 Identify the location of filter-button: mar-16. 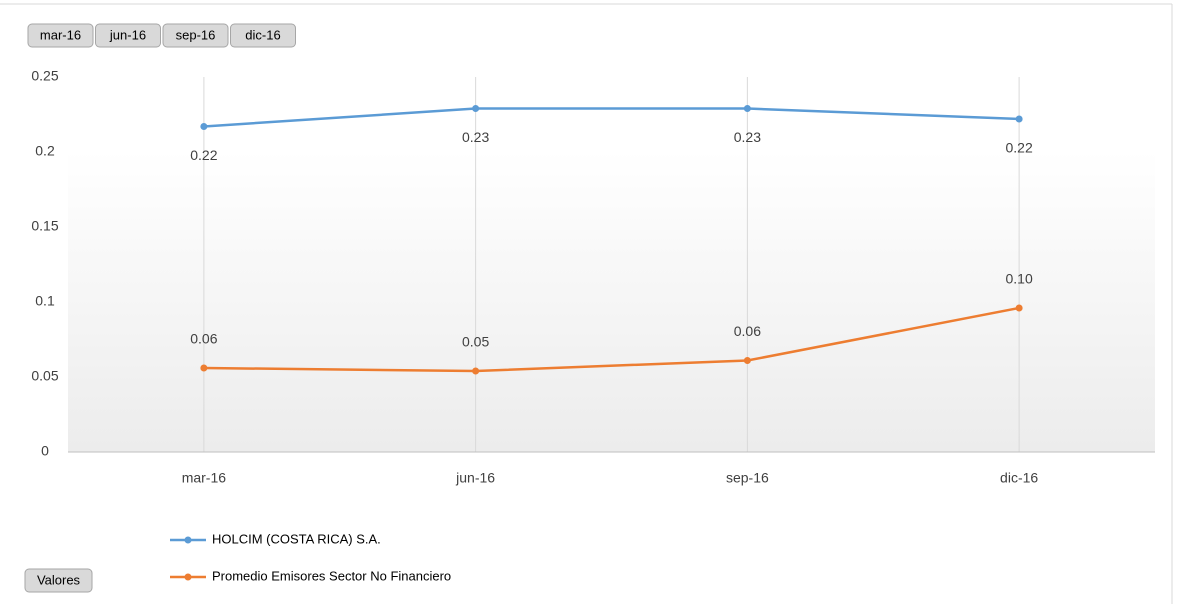
(60, 35).